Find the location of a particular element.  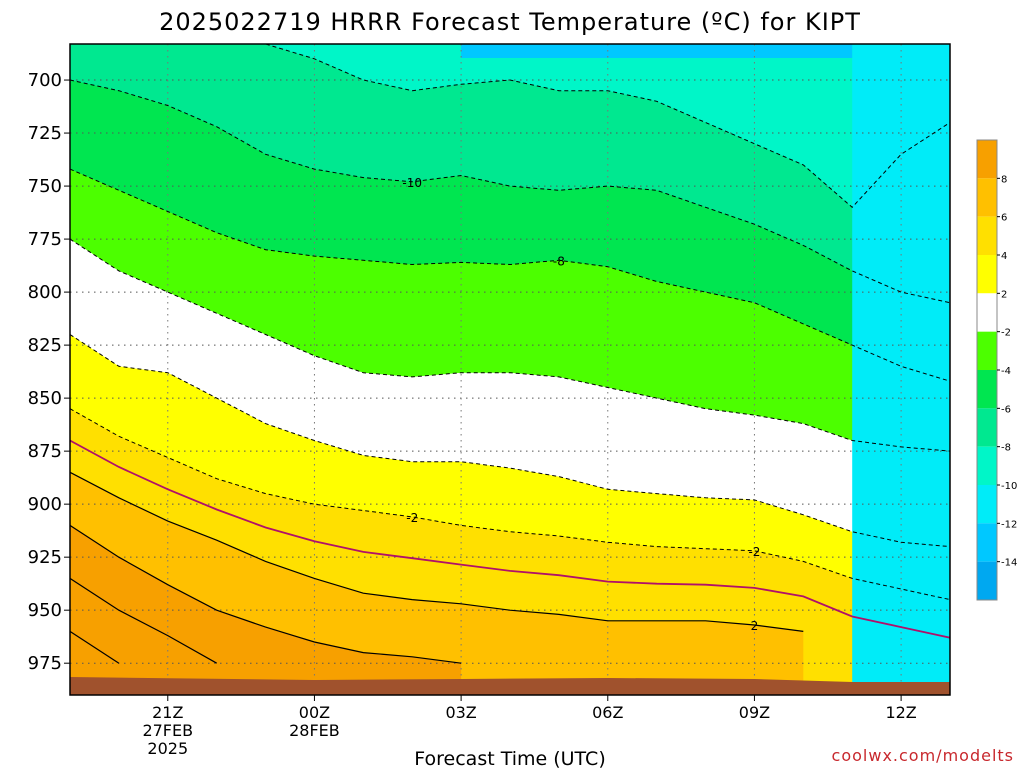

x-tick-date: 2025 is located at coordinates (167, 748).